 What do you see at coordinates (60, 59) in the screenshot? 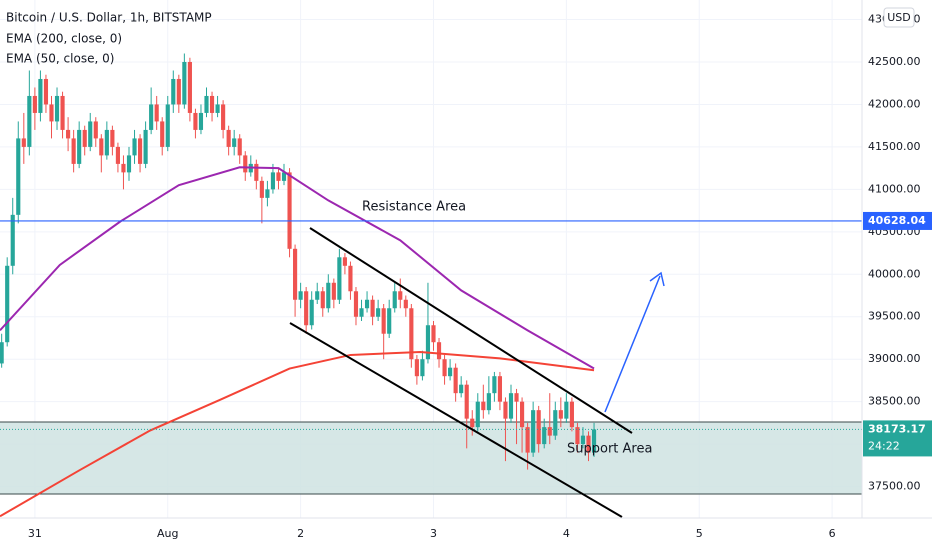
I see `legend-entry: EMA (50, close, 0)` at bounding box center [60, 59].